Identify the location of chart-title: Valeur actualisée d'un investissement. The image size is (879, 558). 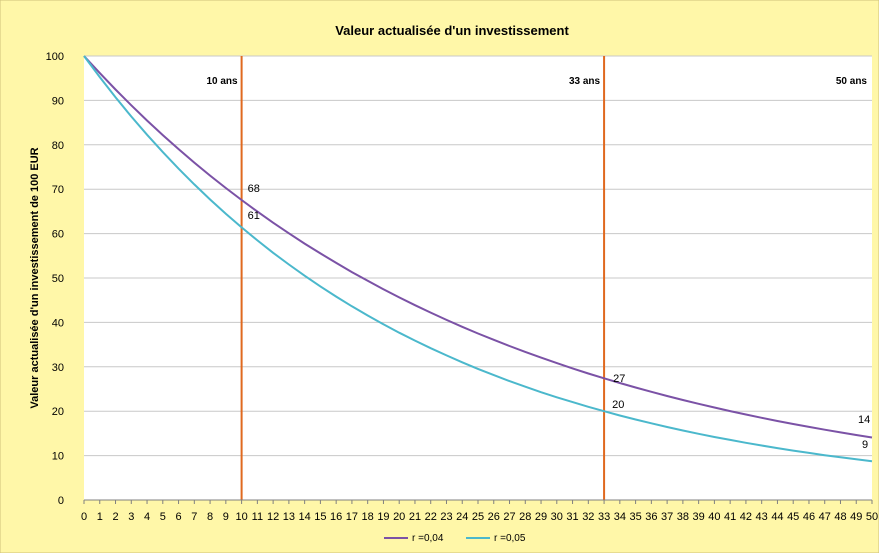
(452, 30).